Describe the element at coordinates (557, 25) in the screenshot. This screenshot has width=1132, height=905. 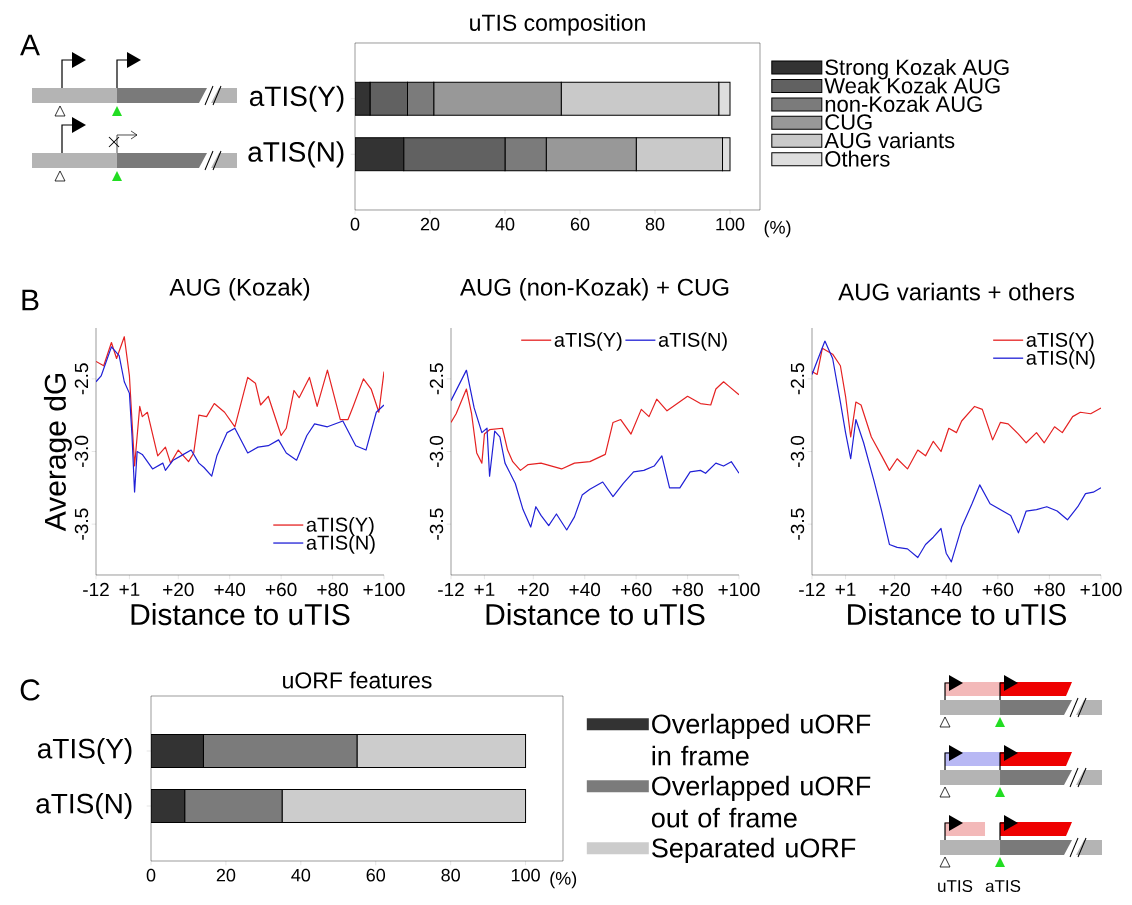
I see `chart-title: uTIS composition` at that location.